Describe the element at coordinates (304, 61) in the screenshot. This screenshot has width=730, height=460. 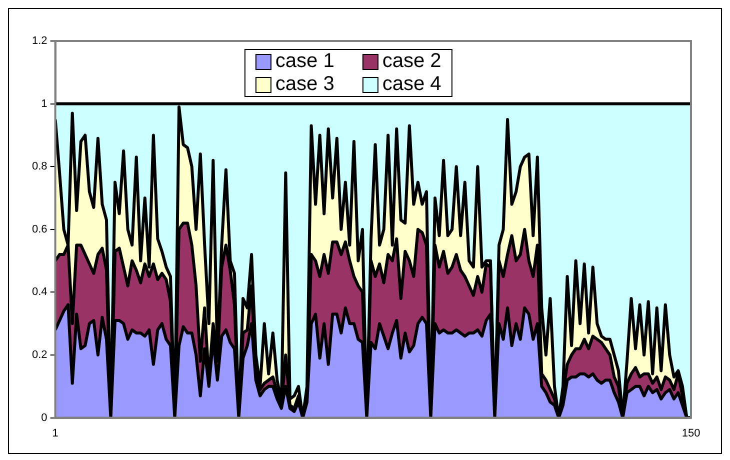
I see `legend-label: case 1` at that location.